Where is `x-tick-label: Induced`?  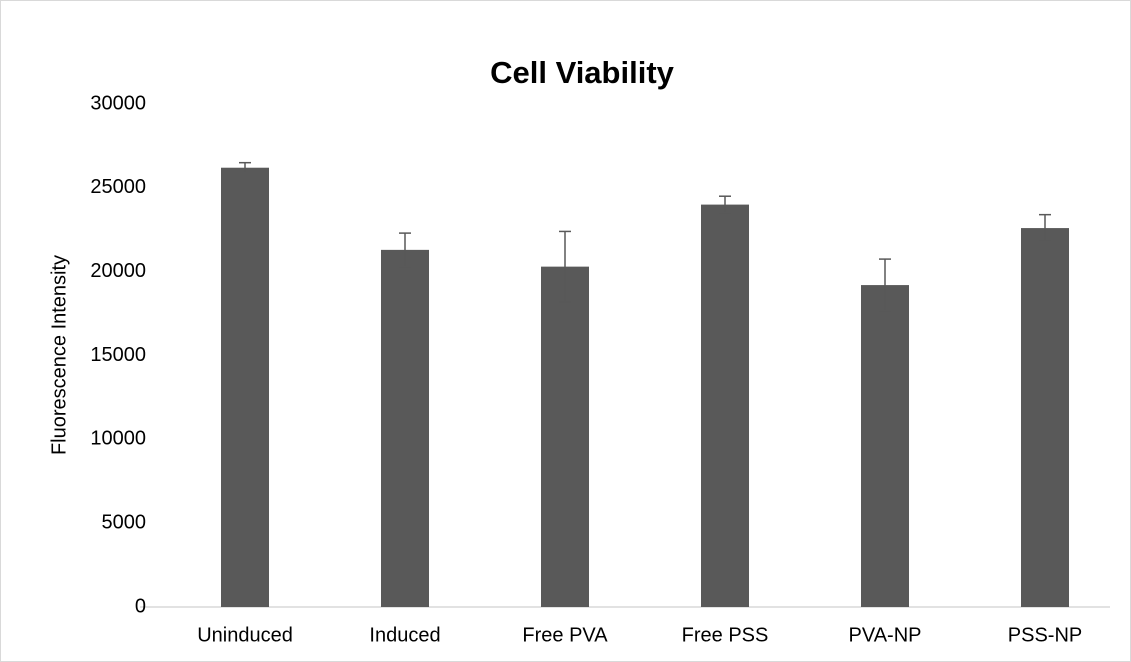 x-tick-label: Induced is located at coordinates (404, 635).